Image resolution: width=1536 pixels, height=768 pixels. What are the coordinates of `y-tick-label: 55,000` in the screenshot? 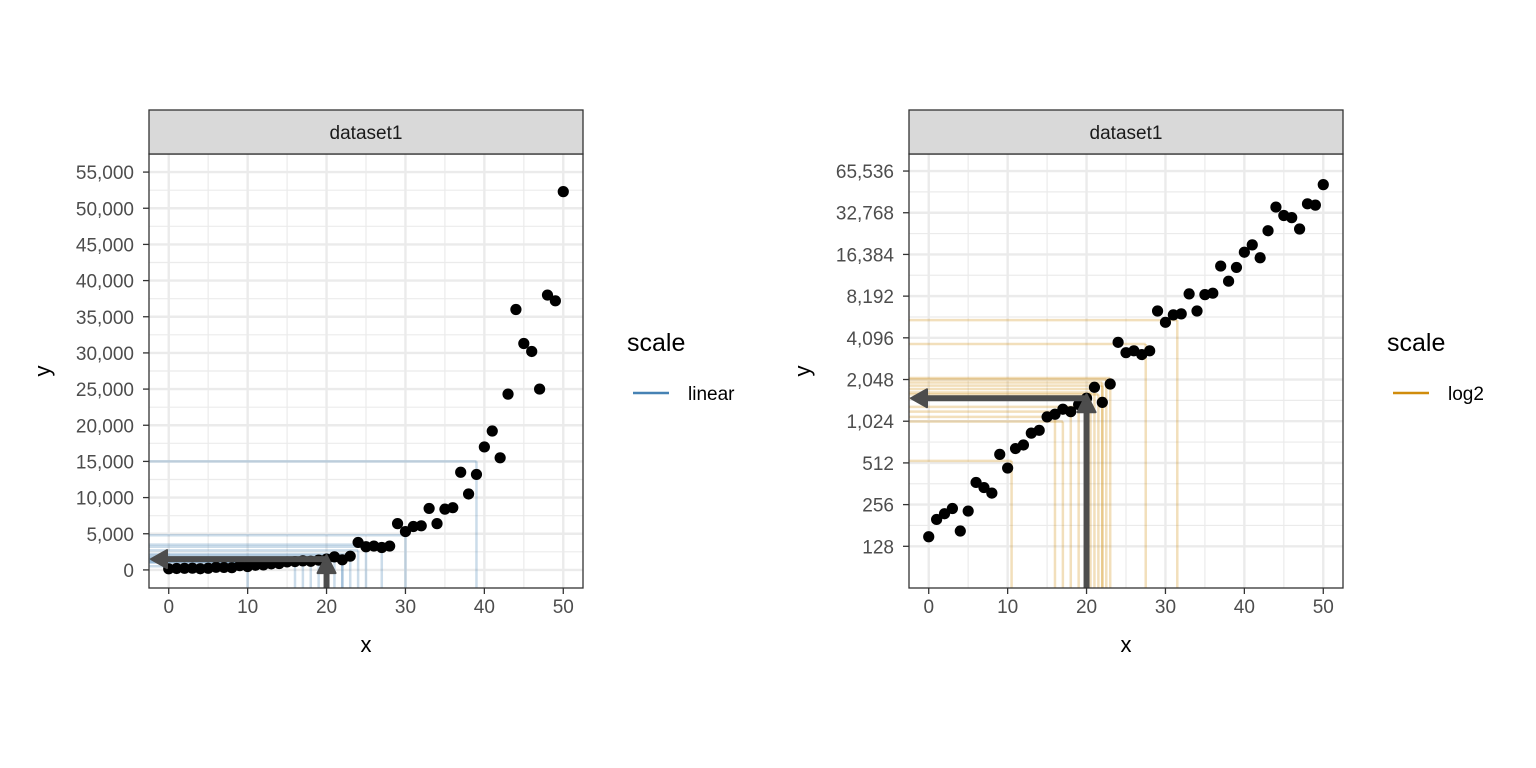 It's located at (105, 173).